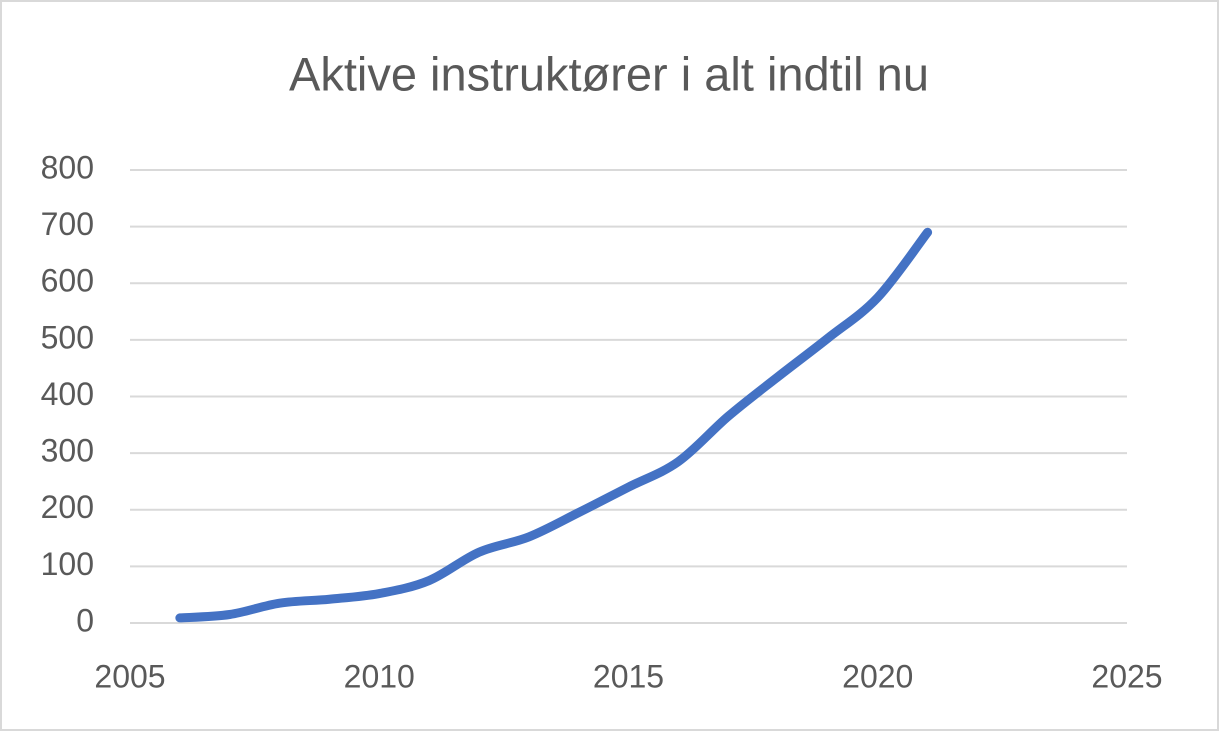  Describe the element at coordinates (379, 676) in the screenshot. I see `x-tick-label: 2010` at that location.